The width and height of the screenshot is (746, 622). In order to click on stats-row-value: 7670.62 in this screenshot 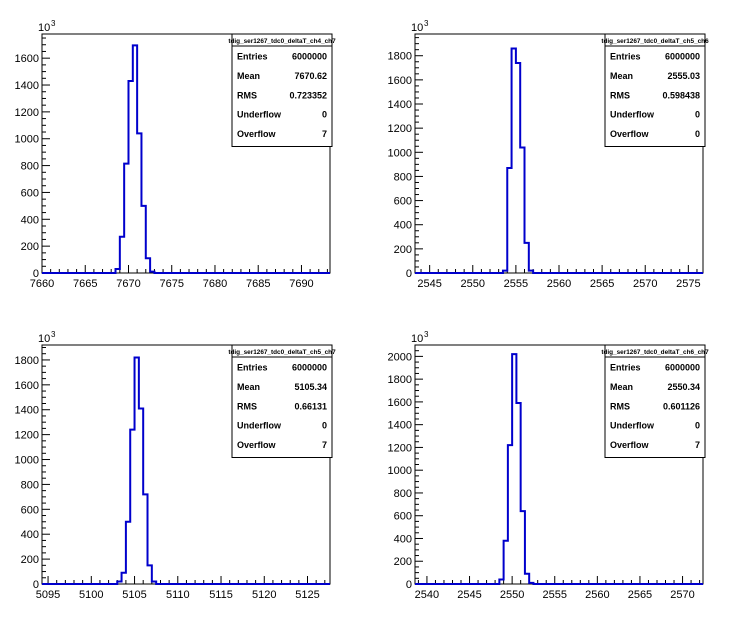, I will do `click(310, 76)`.